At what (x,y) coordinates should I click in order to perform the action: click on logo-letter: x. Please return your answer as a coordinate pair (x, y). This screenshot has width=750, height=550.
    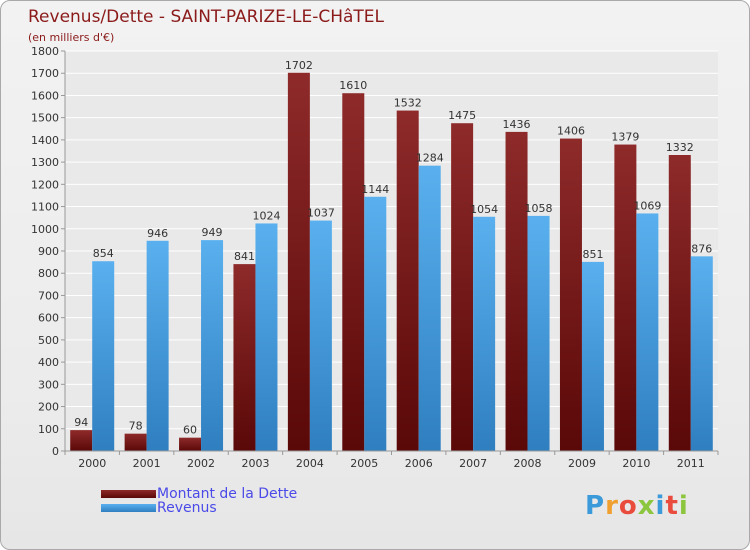
    Looking at the image, I should click on (646, 506).